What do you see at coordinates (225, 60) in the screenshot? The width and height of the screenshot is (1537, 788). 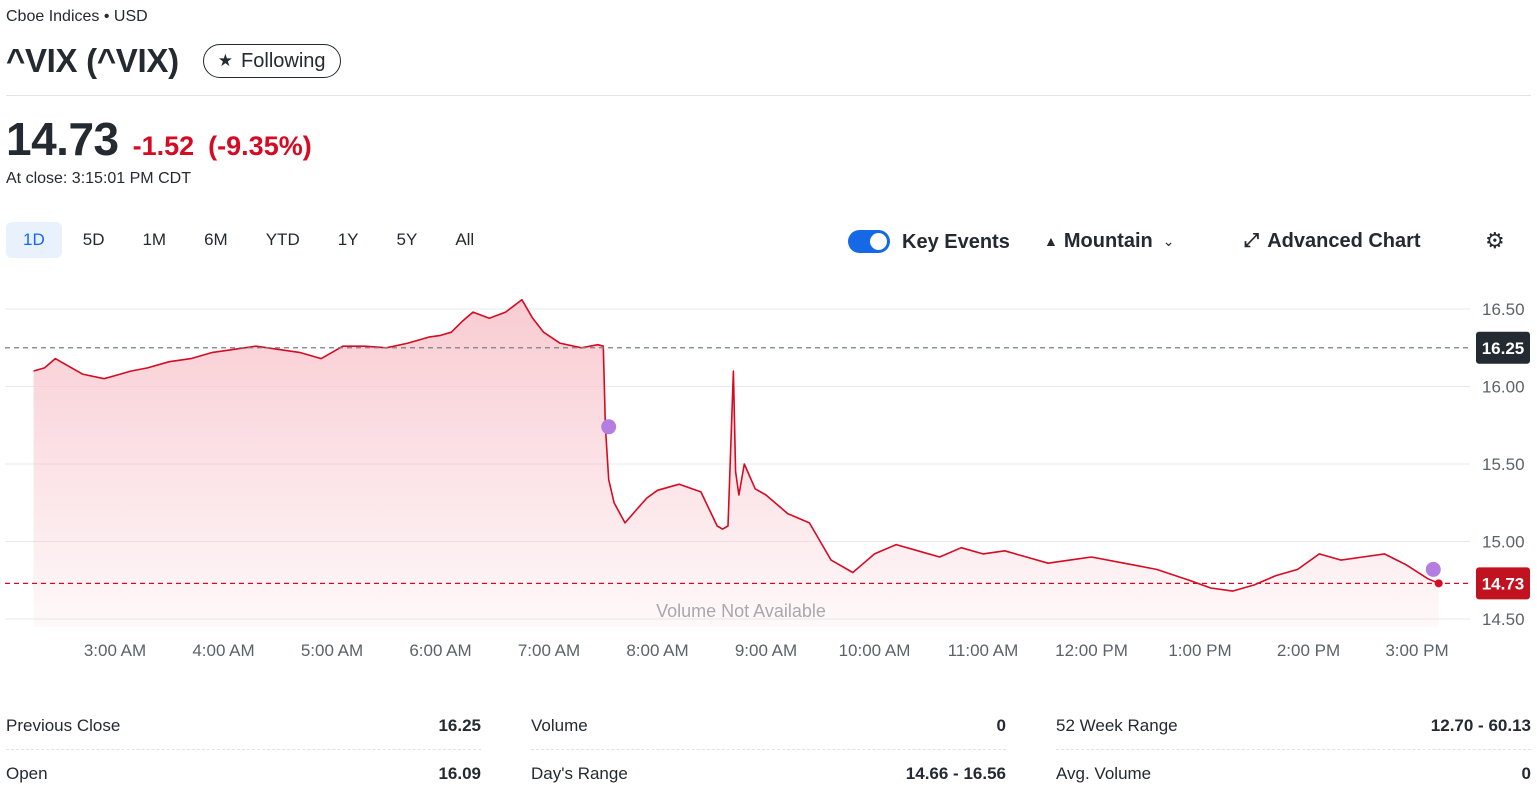 I see `star-icon: ★` at bounding box center [225, 60].